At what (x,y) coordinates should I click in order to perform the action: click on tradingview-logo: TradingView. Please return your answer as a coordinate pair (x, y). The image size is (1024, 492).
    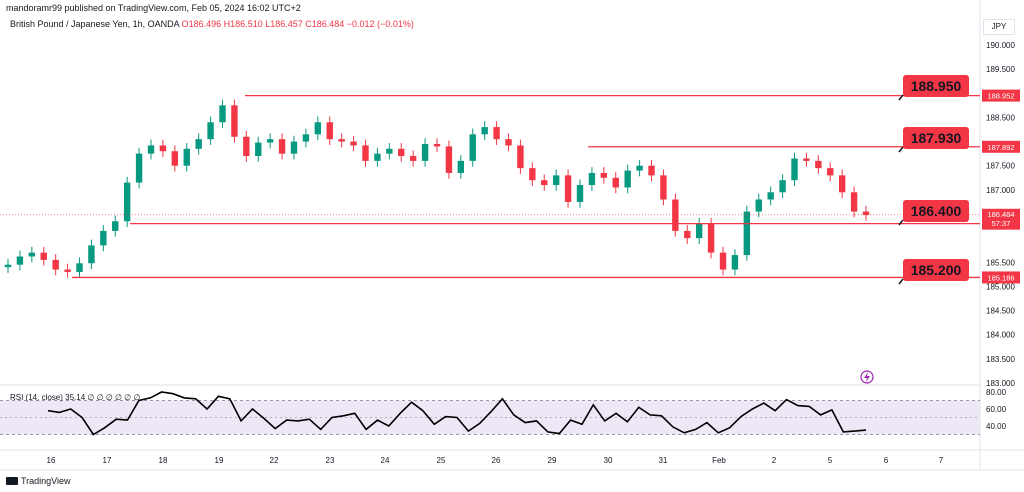
    Looking at the image, I should click on (38, 481).